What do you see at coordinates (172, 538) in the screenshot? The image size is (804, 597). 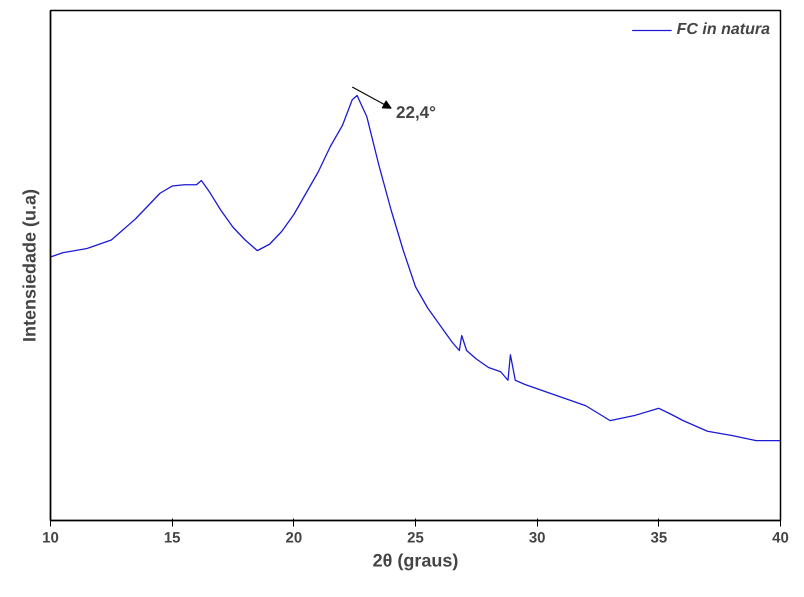 I see `x-tick-label: 15` at bounding box center [172, 538].